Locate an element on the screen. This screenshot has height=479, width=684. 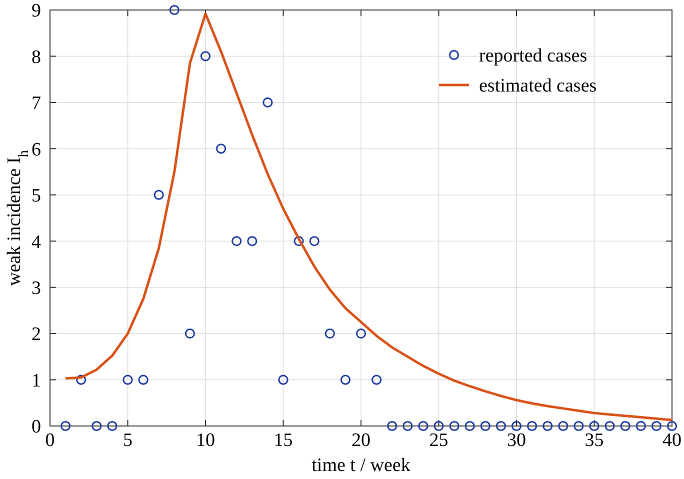
x-tick-label: 10 is located at coordinates (205, 440).